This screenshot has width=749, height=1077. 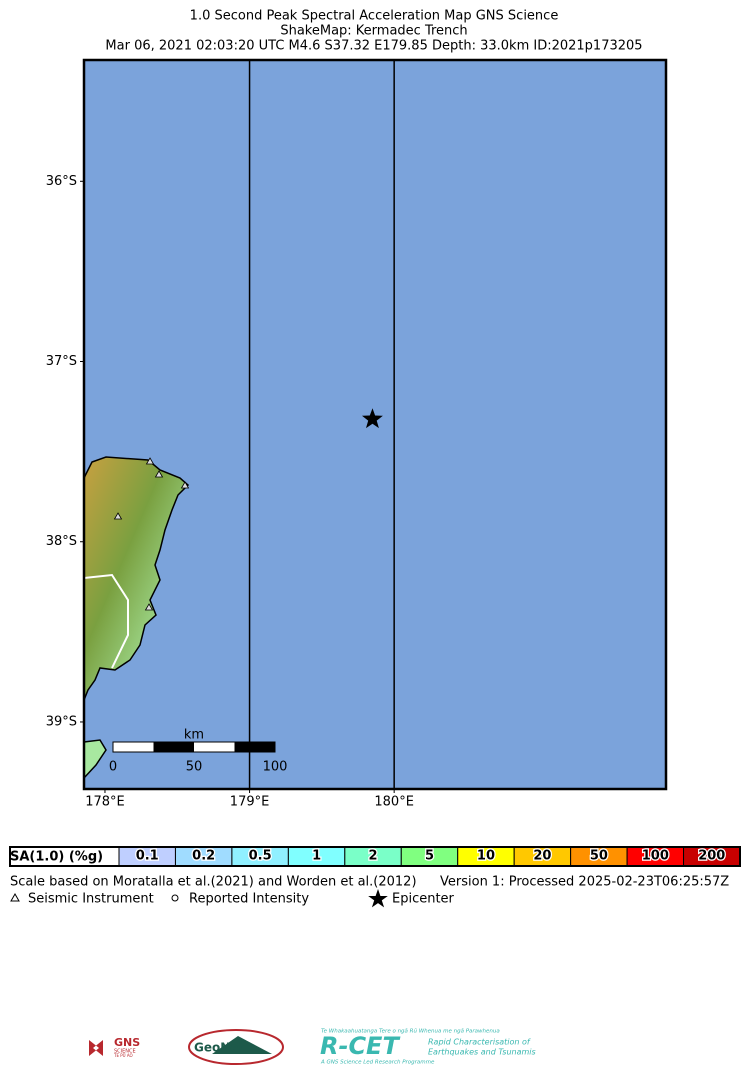 What do you see at coordinates (123, 1055) in the screenshot?
I see `gns-maori: TE PŪ AO` at bounding box center [123, 1055].